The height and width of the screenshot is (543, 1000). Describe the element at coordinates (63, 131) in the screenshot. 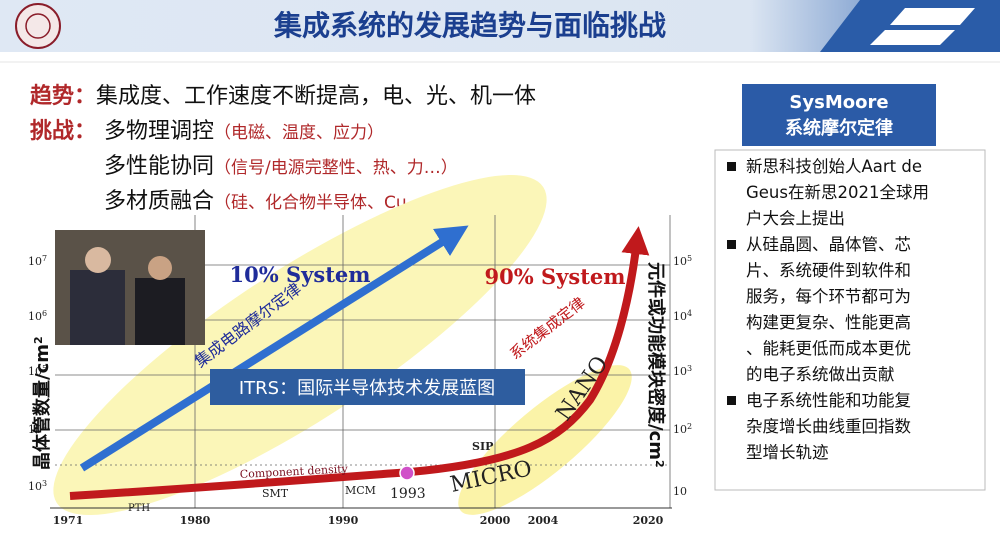

I see `challenge-label: 挑战：` at that location.